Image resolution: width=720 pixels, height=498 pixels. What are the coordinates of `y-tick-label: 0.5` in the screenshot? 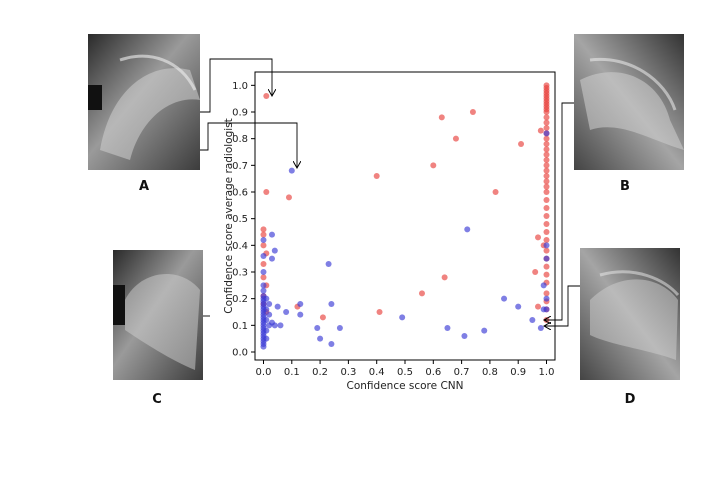 It's located at (240, 219).